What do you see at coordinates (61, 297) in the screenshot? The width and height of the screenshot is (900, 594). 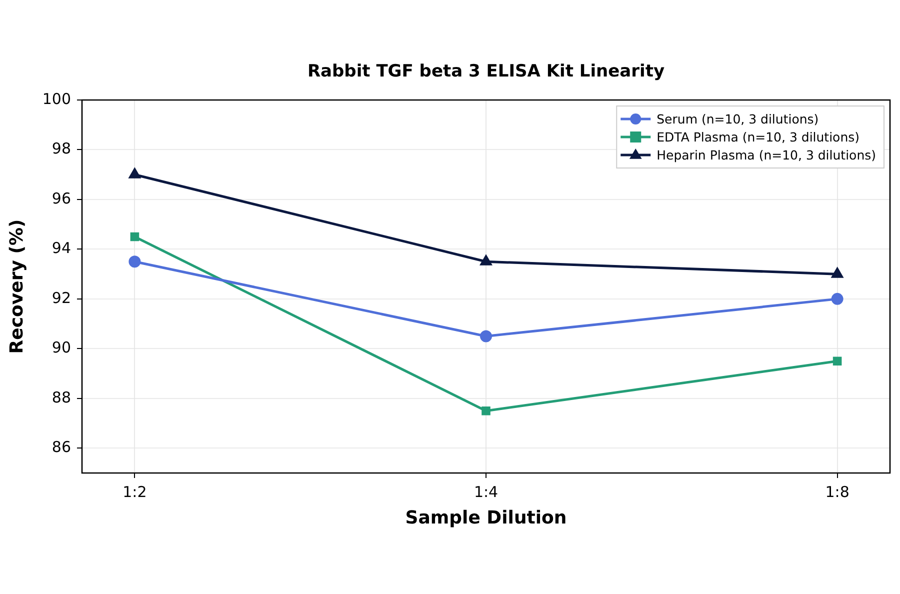 I see `y-tick-label: 92` at bounding box center [61, 297].